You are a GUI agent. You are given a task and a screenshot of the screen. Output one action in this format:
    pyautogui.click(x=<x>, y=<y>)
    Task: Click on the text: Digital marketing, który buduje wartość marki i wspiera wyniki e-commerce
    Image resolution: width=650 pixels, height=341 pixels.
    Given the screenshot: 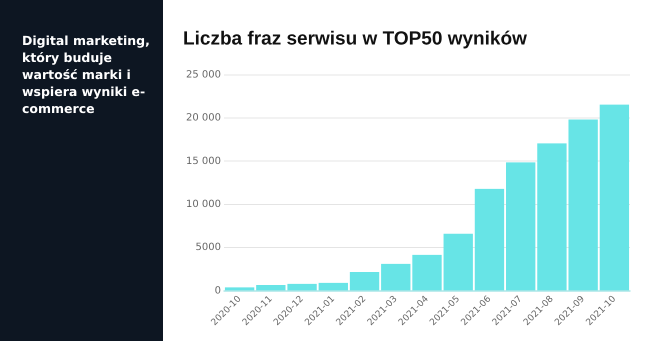 What is the action you would take?
    pyautogui.click(x=86, y=74)
    